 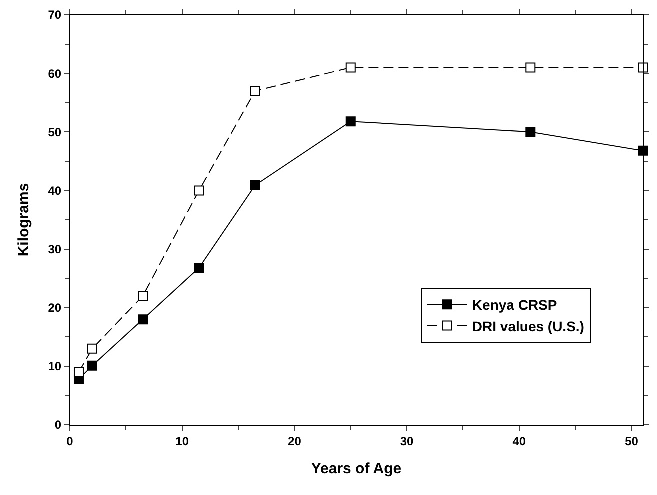 I want to click on x-tick-label: 10, so click(x=183, y=441).